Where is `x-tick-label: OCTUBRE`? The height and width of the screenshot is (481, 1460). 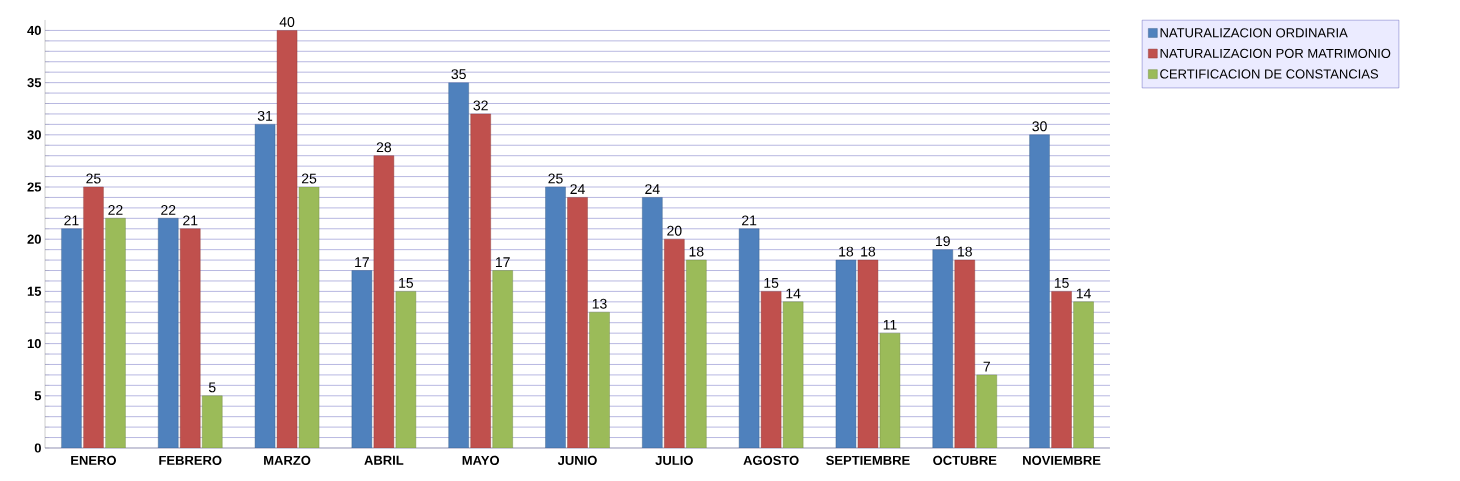
x-tick-label: OCTUBRE is located at coordinates (965, 460).